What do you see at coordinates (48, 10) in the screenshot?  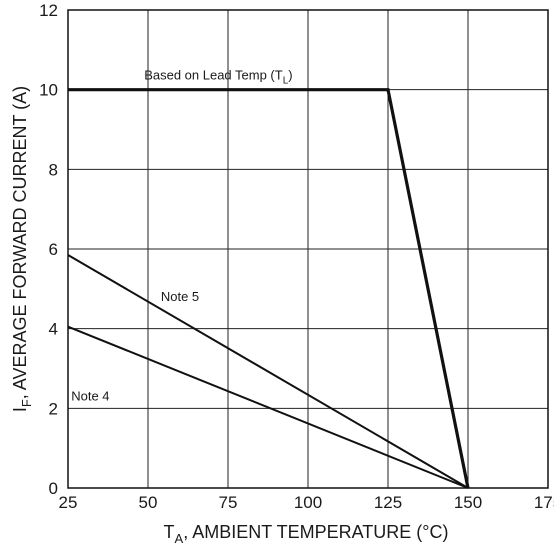 I see `y-tick-label-12: 12` at bounding box center [48, 10].